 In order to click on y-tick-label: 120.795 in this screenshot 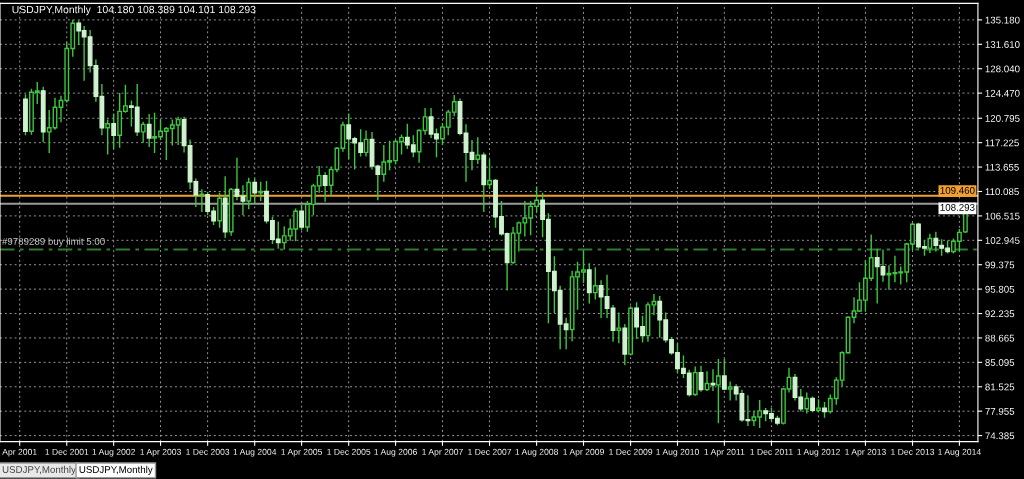, I will do `click(1002, 118)`.